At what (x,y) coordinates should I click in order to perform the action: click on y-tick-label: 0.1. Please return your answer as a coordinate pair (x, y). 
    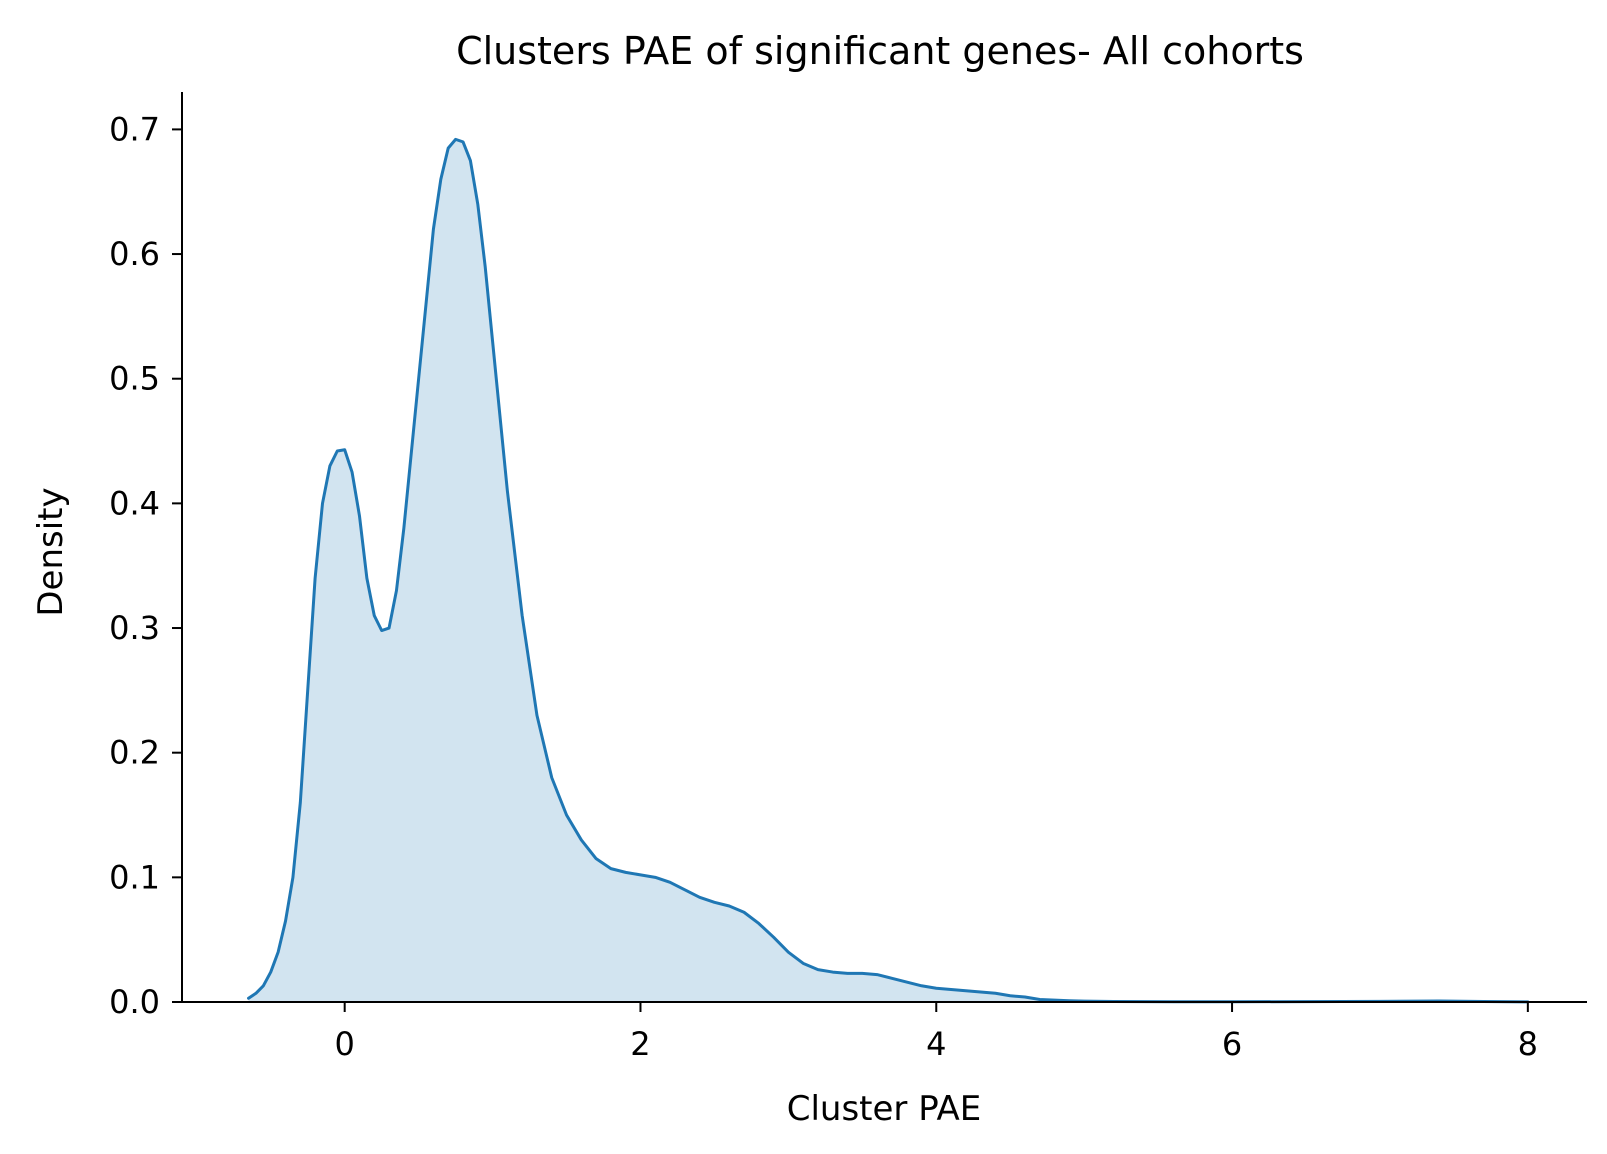
    Looking at the image, I should click on (134, 877).